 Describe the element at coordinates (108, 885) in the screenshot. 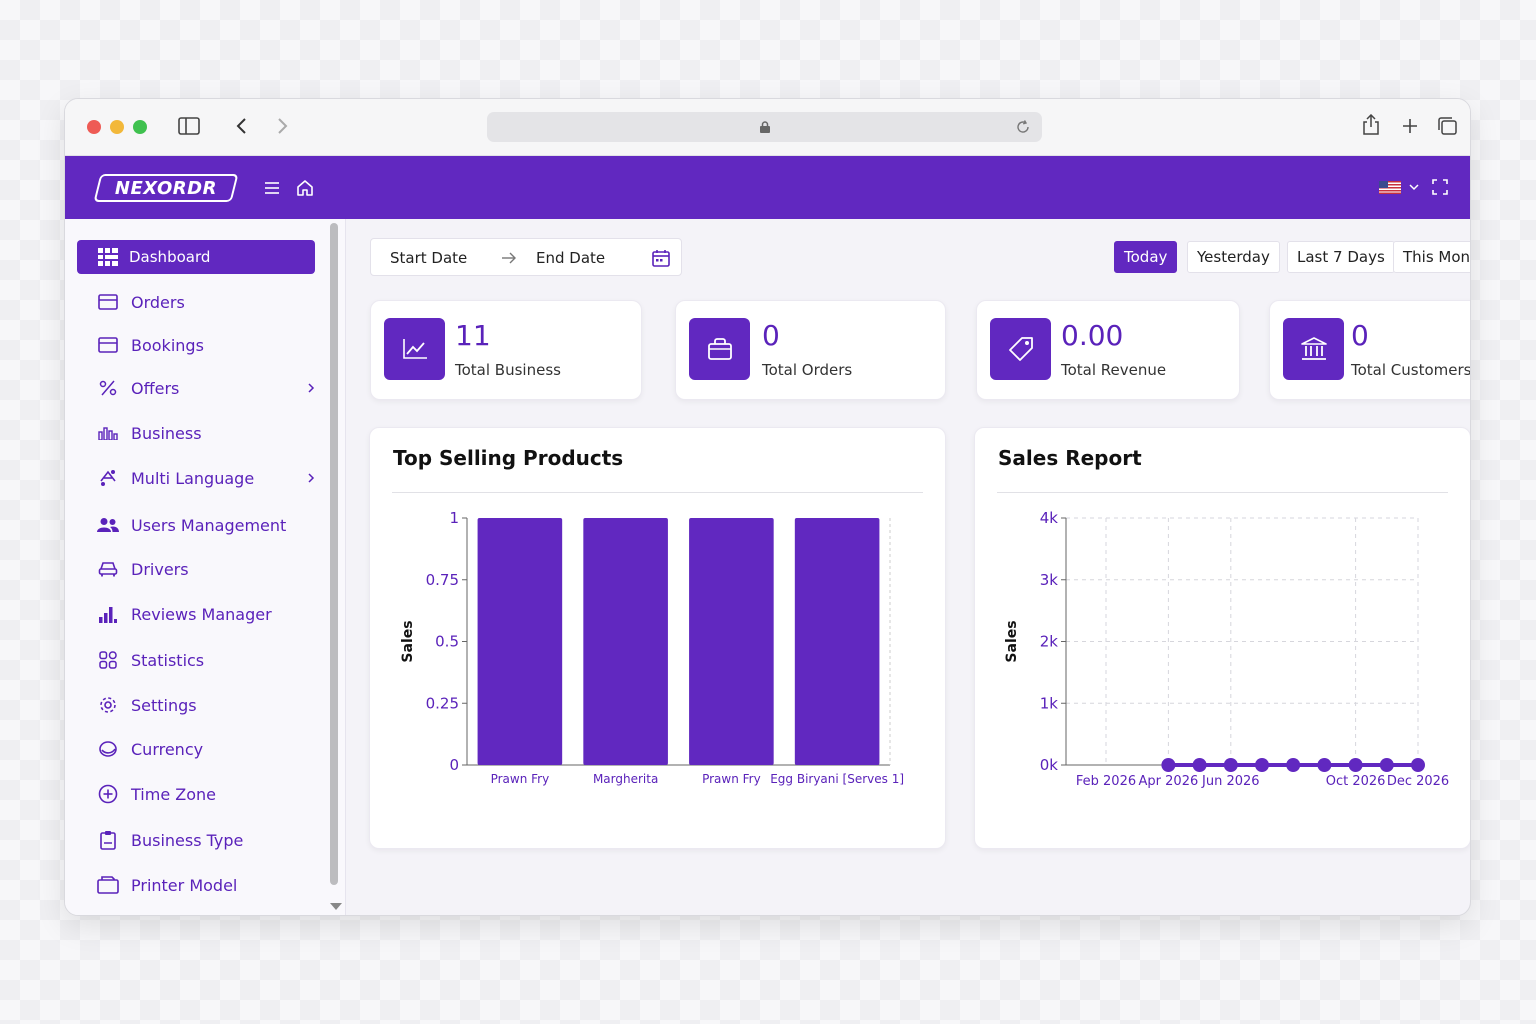

I see `printer-icon` at that location.